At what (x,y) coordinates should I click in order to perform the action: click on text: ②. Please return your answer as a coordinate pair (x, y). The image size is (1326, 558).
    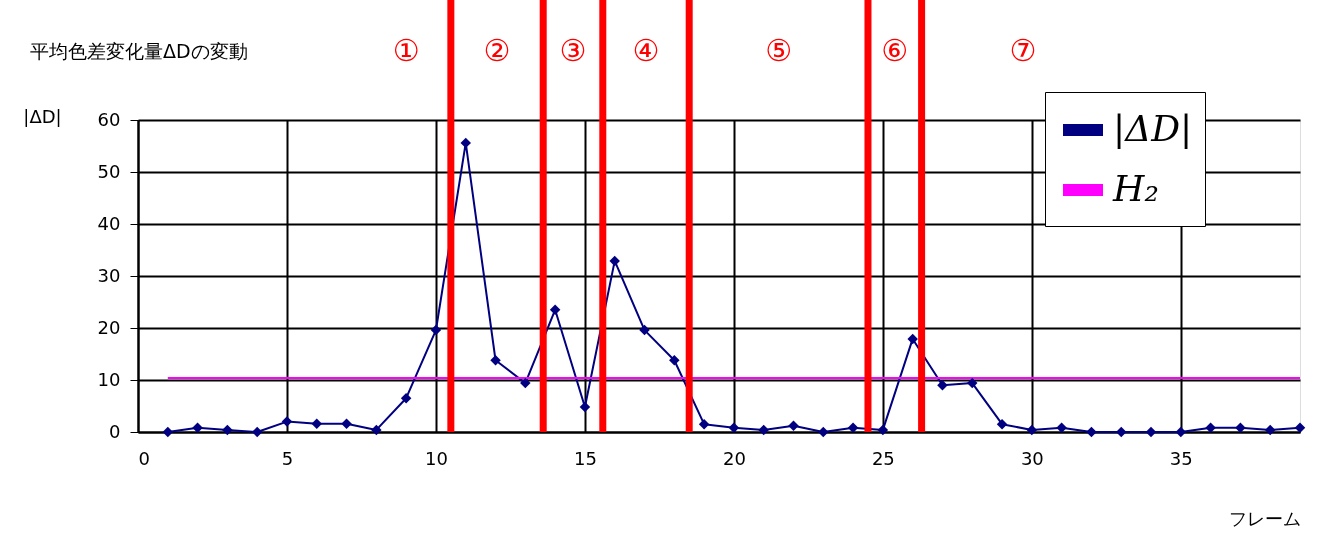
    Looking at the image, I should click on (497, 50).